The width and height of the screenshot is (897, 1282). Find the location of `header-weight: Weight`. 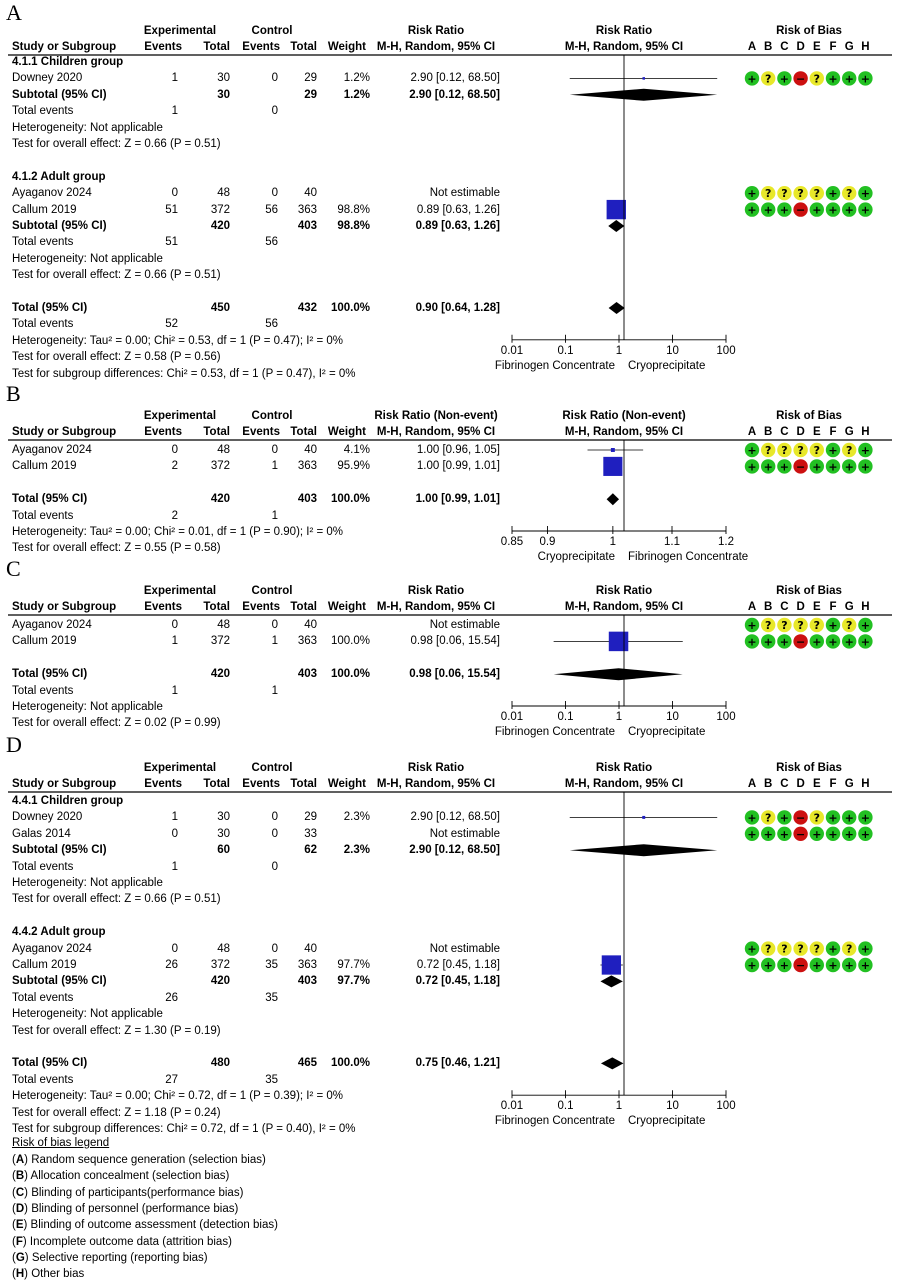

header-weight: Weight is located at coordinates (346, 432).